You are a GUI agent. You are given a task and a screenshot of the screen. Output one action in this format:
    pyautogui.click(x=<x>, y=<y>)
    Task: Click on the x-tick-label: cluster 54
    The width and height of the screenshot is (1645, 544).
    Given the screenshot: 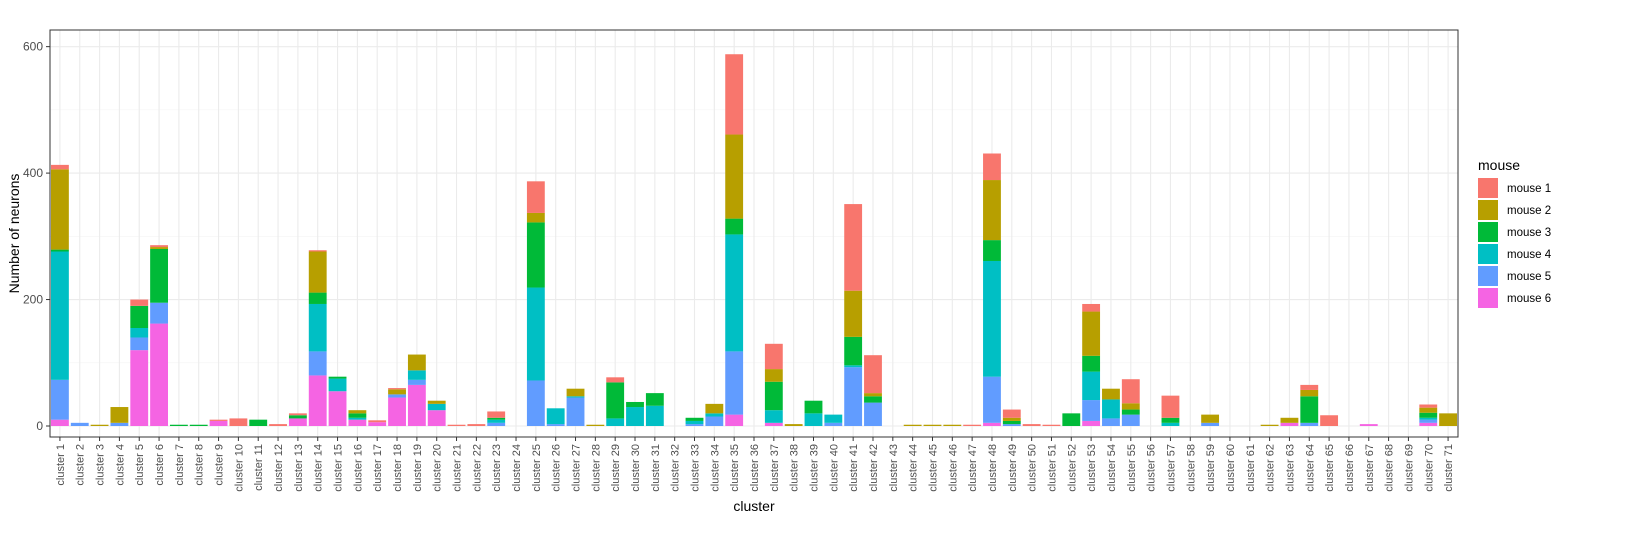 What is the action you would take?
    pyautogui.click(x=1112, y=468)
    